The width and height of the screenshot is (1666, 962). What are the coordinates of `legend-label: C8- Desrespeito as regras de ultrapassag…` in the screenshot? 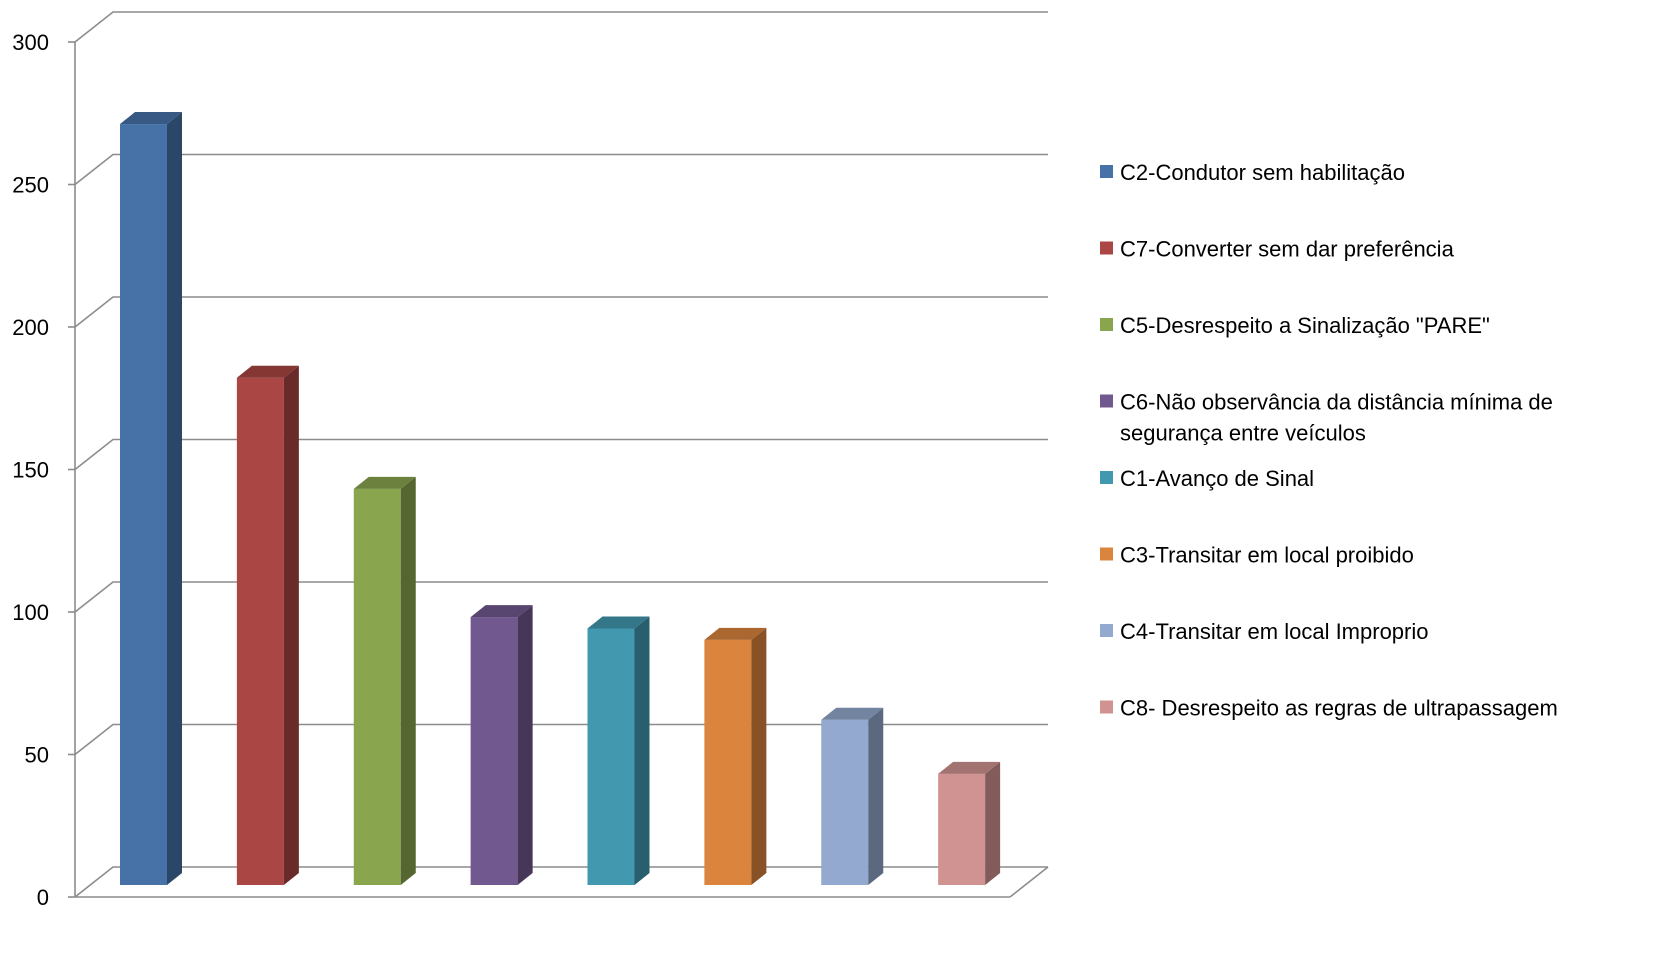 It's located at (1339, 708).